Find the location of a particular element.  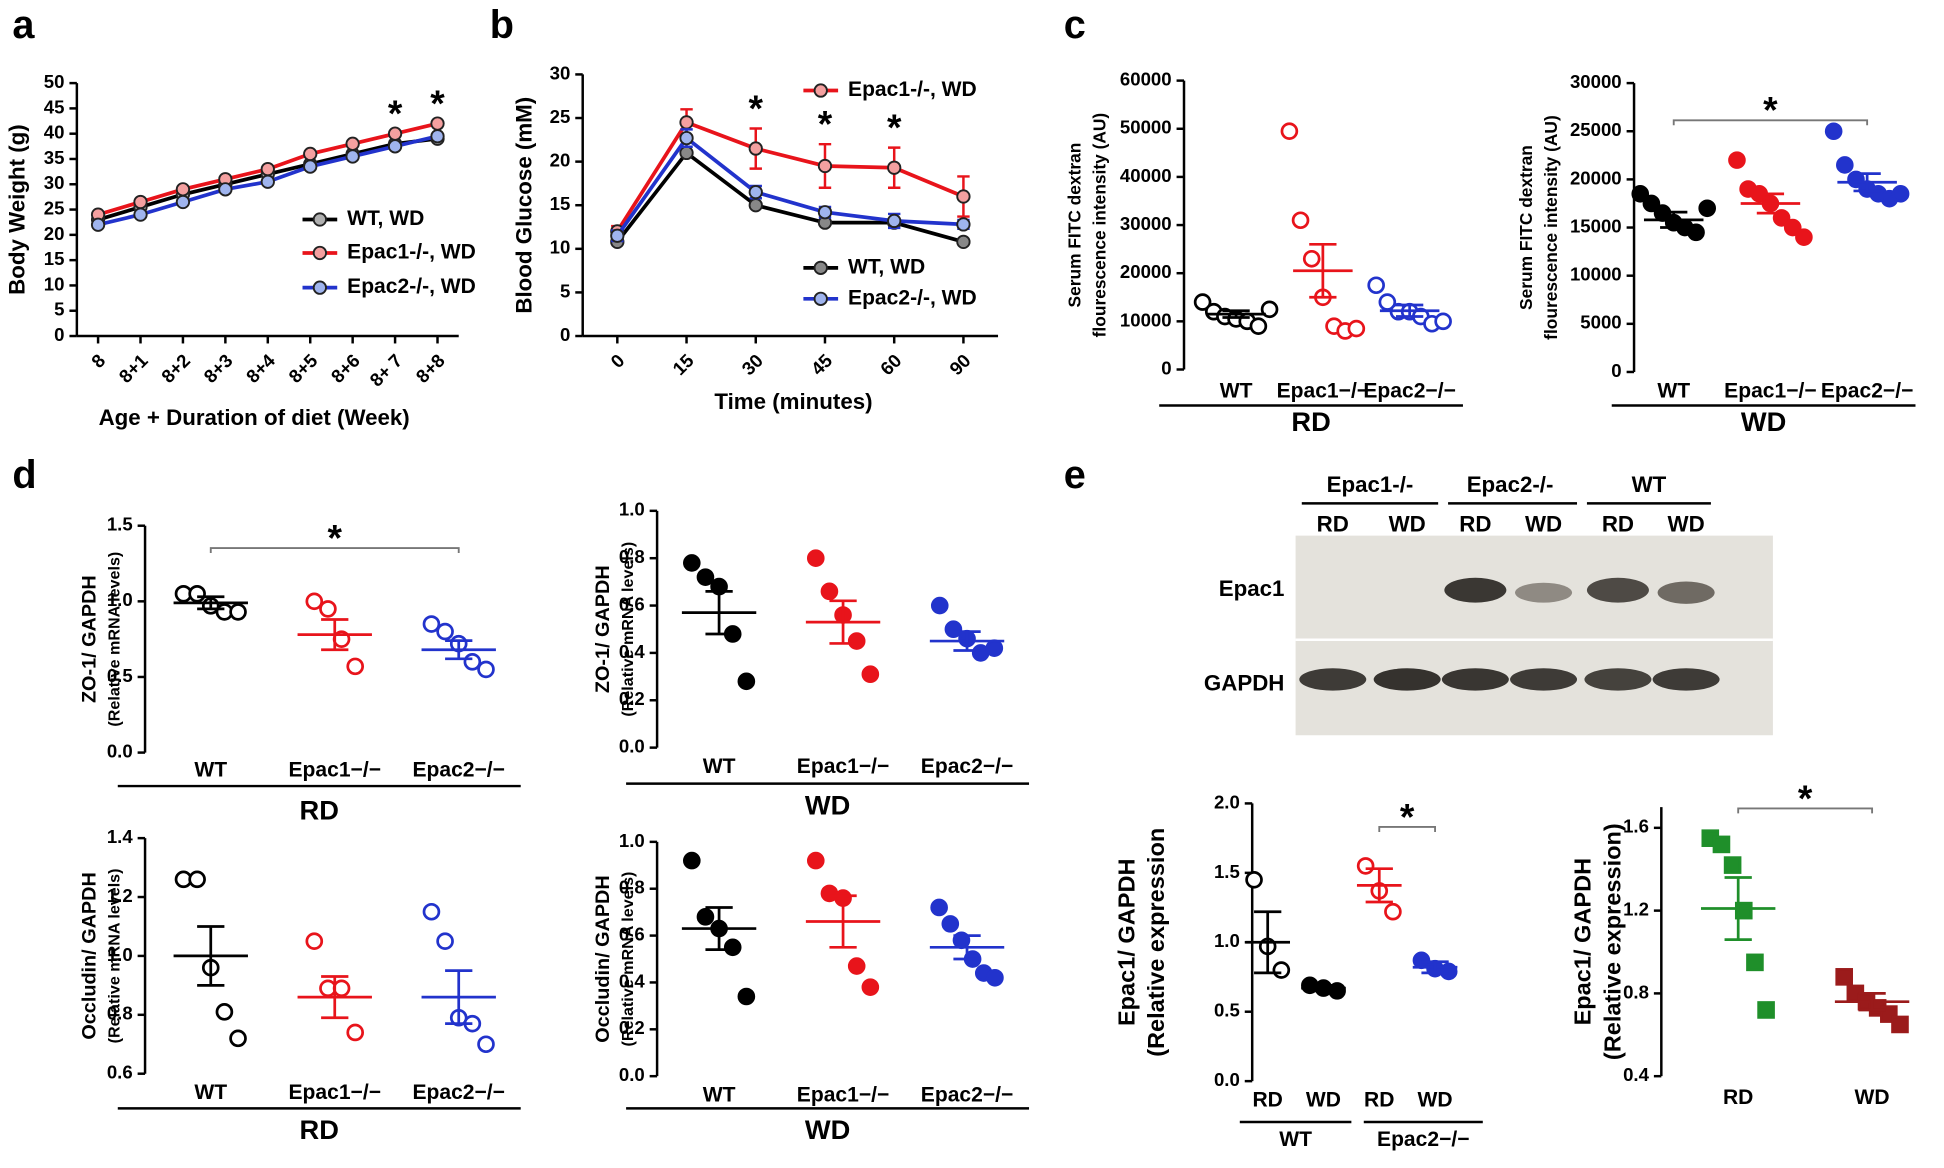

y-tick-label: 5 is located at coordinates (59, 309).